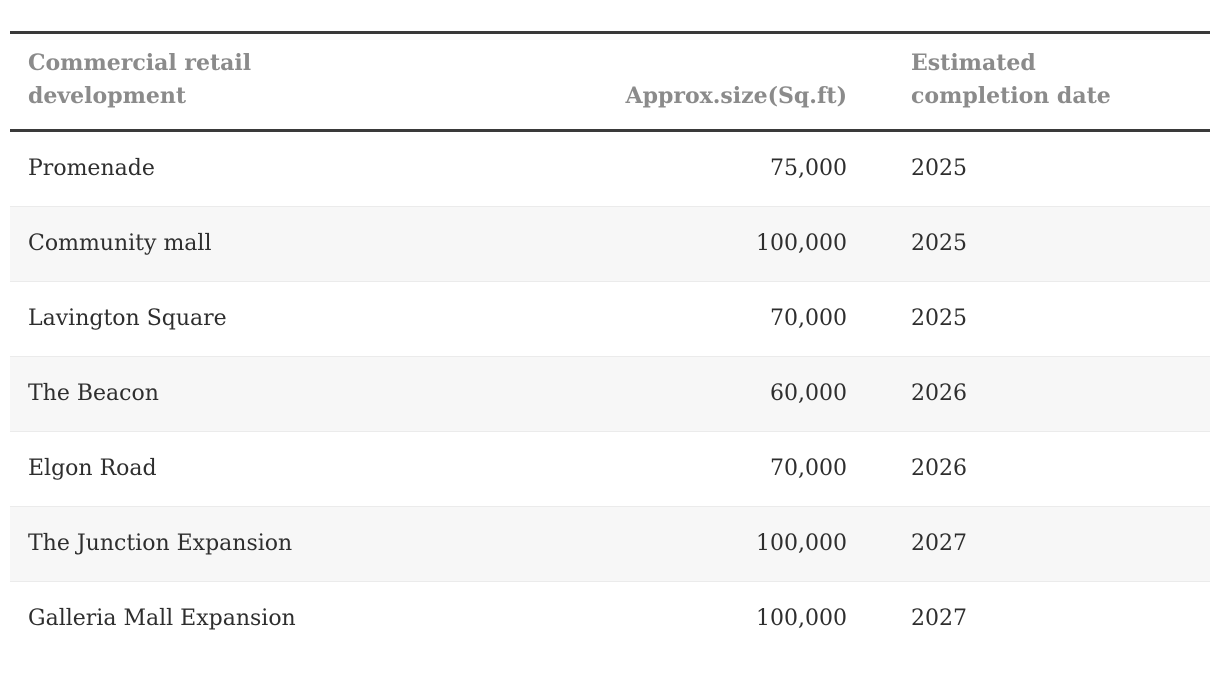 The image size is (1220, 695). What do you see at coordinates (745, 82) in the screenshot?
I see `header-size: Approx.size(Sq.ft)` at bounding box center [745, 82].